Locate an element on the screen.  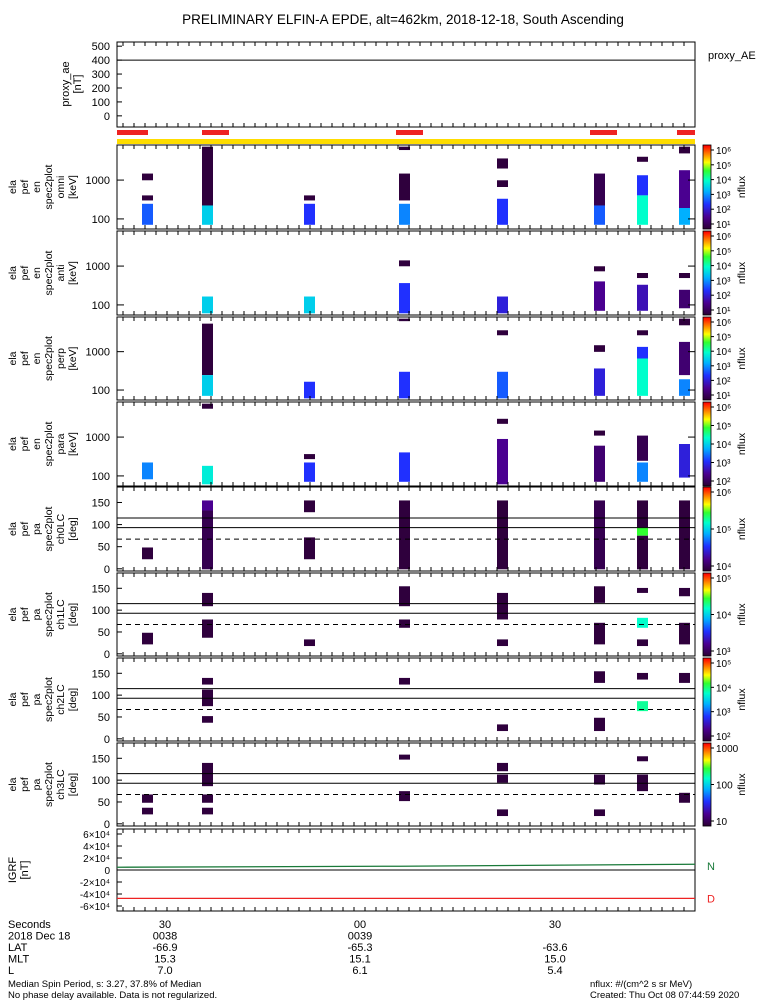
pitch-angle-ytick-label: 50 is located at coordinates (104, 718).